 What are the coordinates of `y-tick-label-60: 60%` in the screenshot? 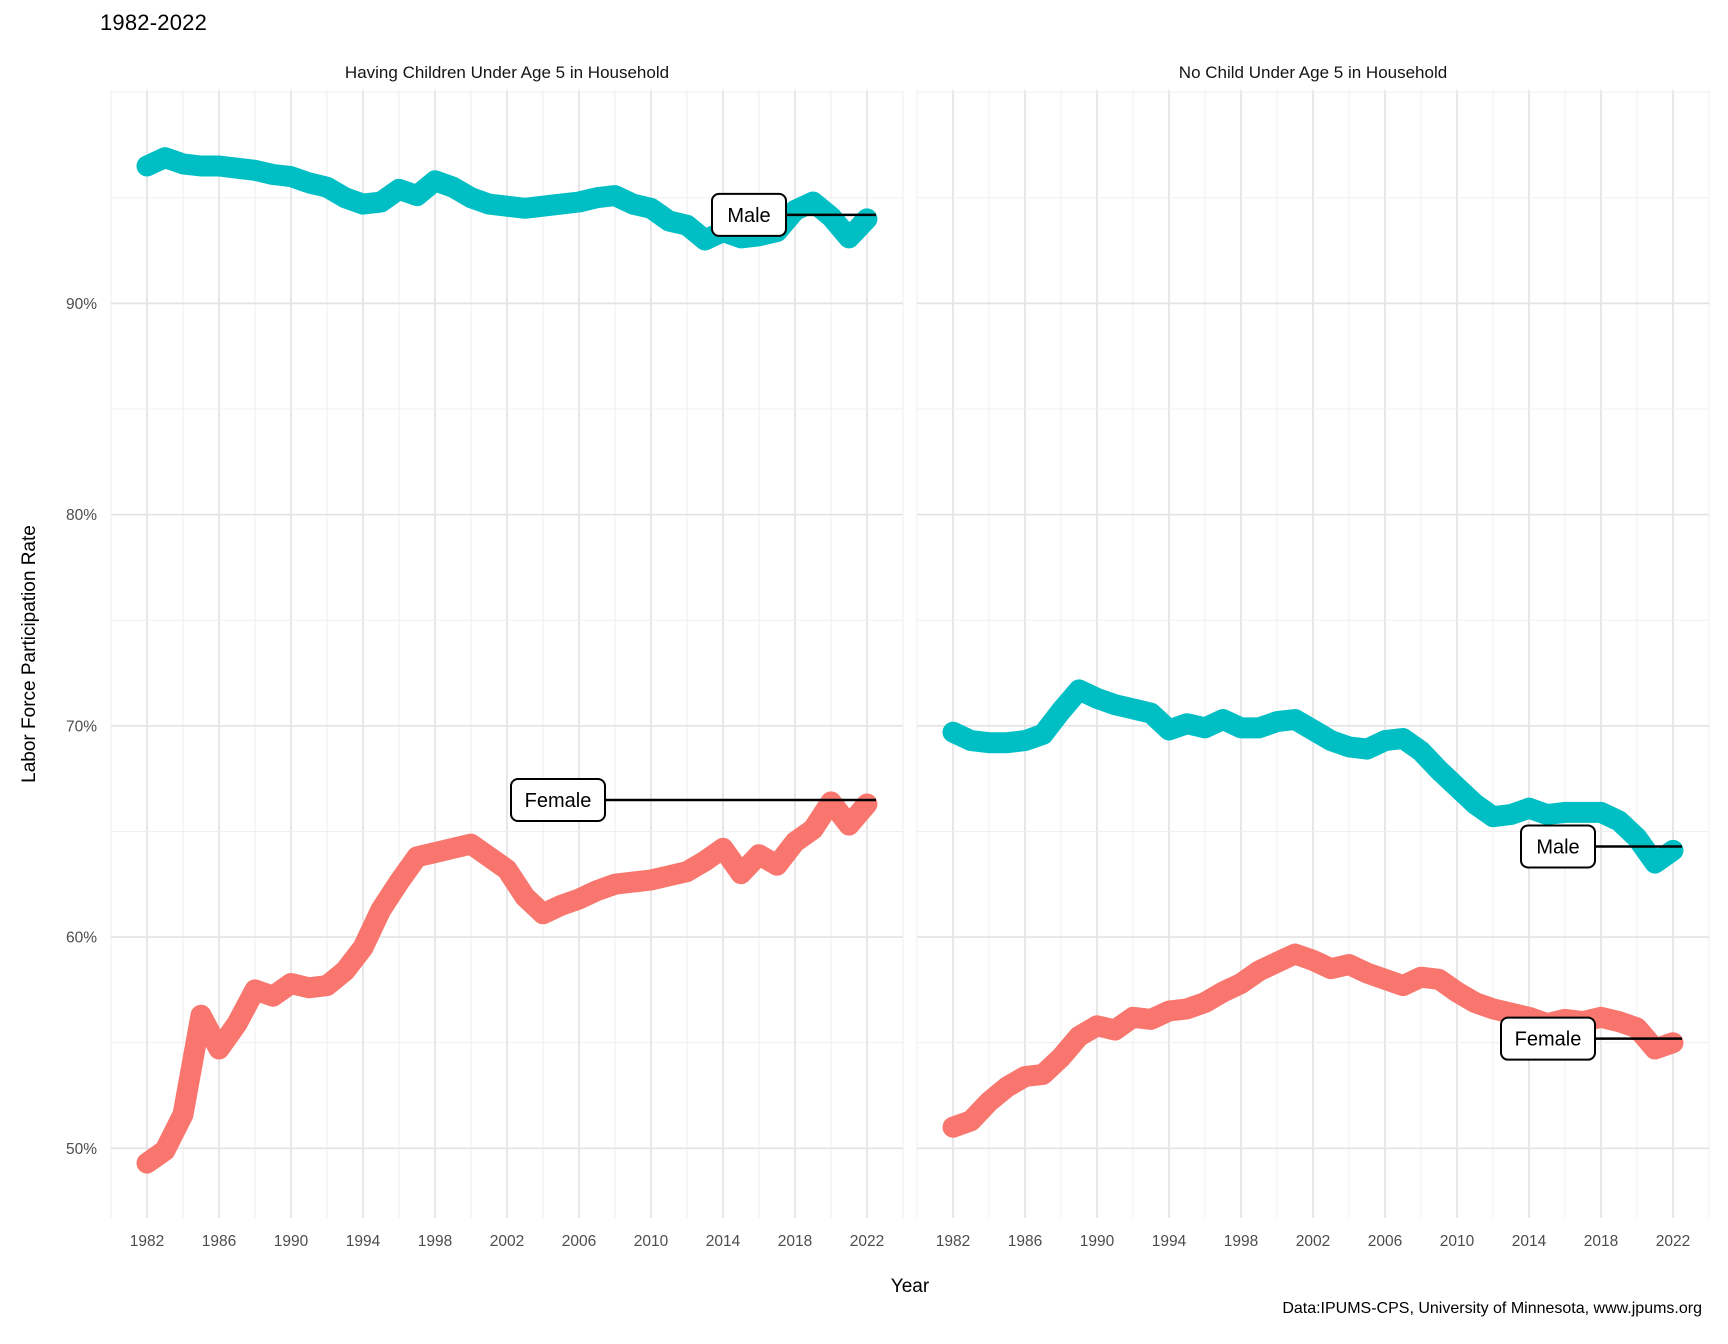 It's located at (81, 938).